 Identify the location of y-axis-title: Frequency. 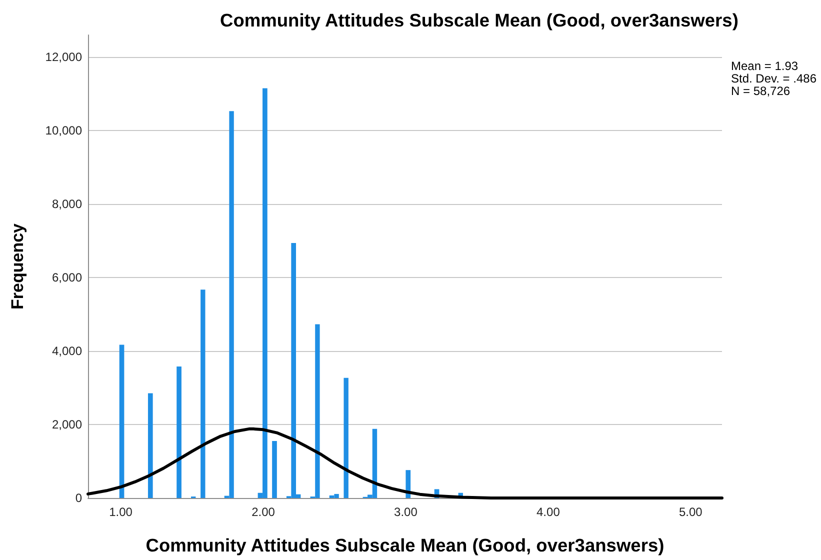
(17, 266).